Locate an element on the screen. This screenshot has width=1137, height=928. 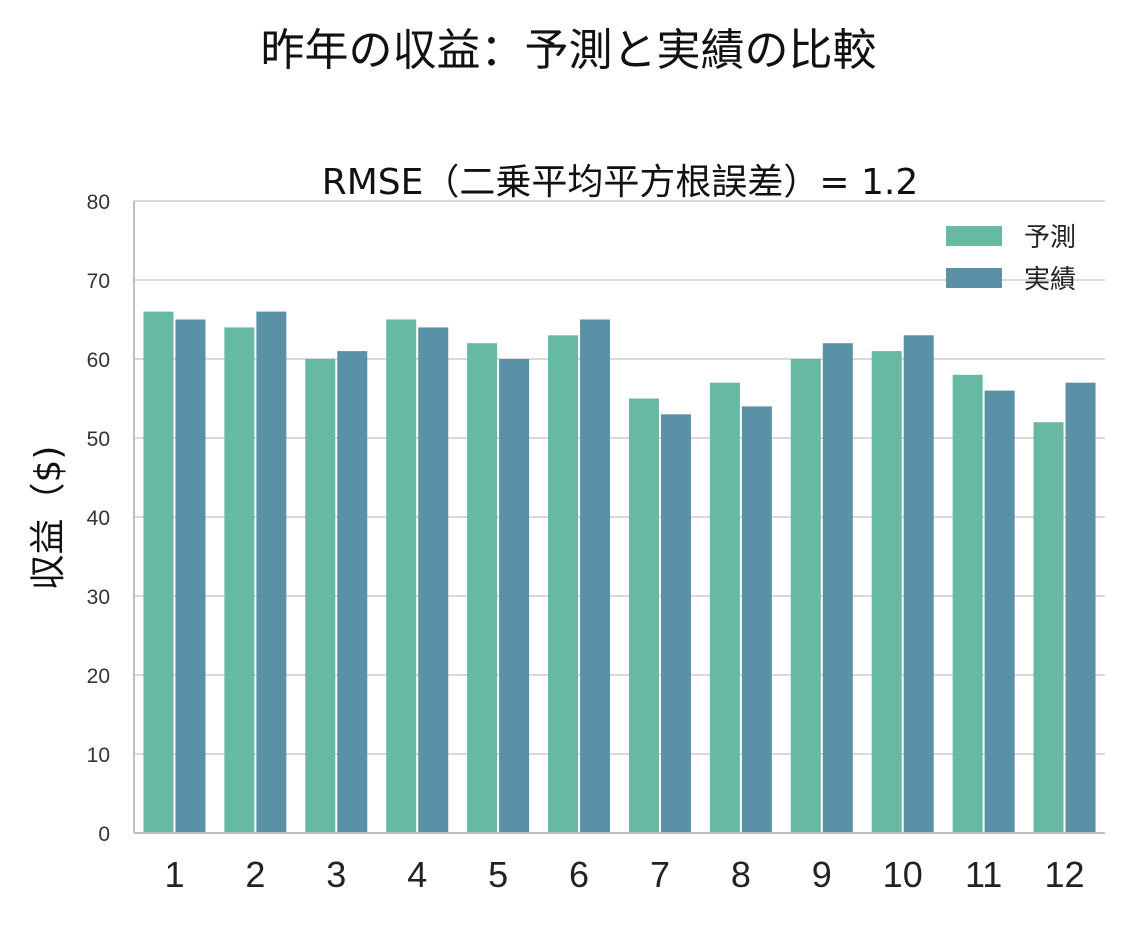
x-tick-label: 8 is located at coordinates (741, 874).